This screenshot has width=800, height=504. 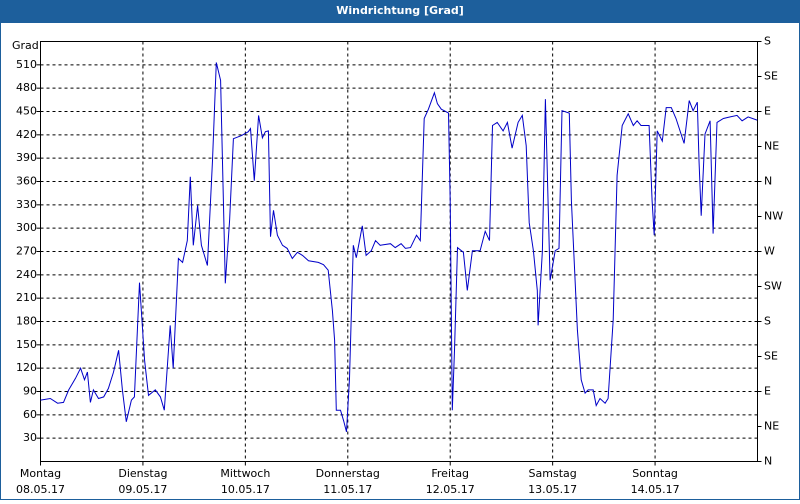 I want to click on y-axis-label: Grad, so click(x=25, y=45).